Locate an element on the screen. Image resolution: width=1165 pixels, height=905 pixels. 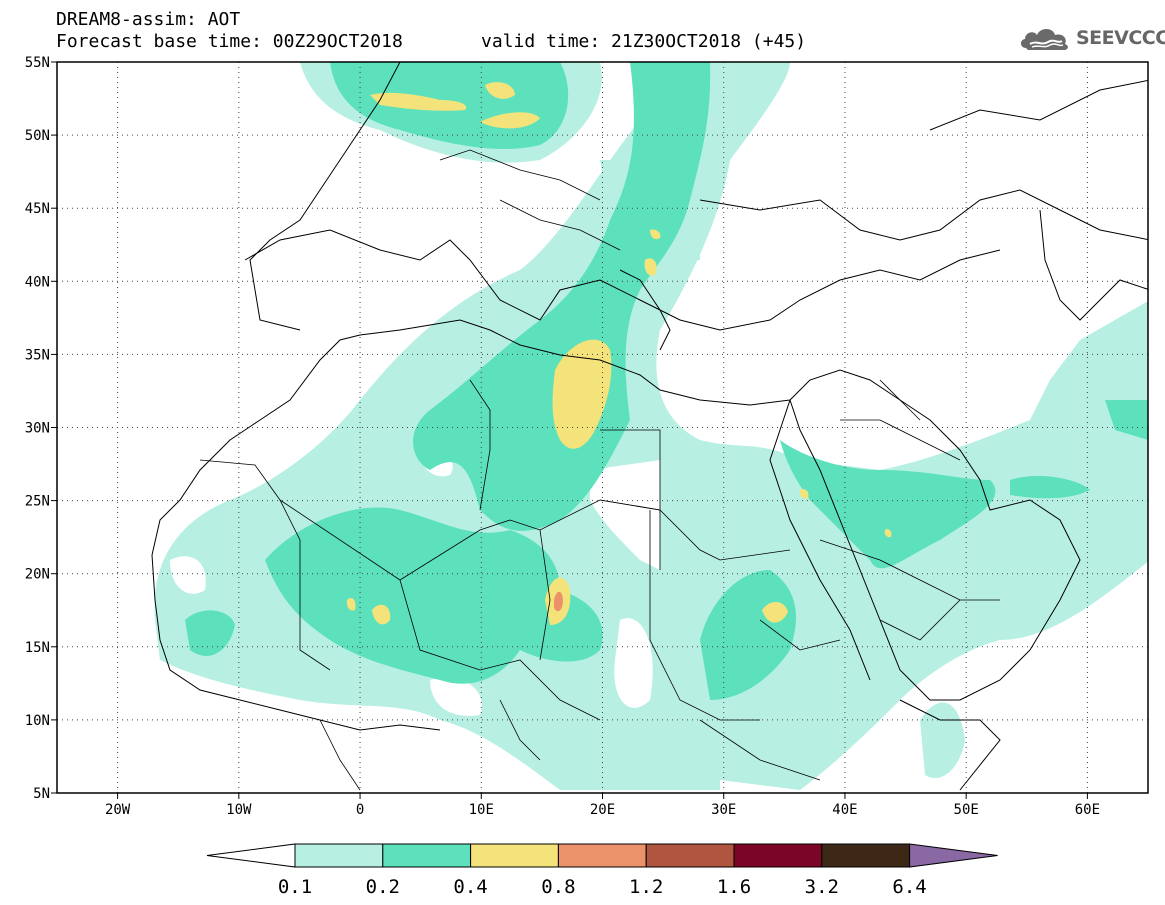
lon-tick-label: 20W is located at coordinates (118, 810).